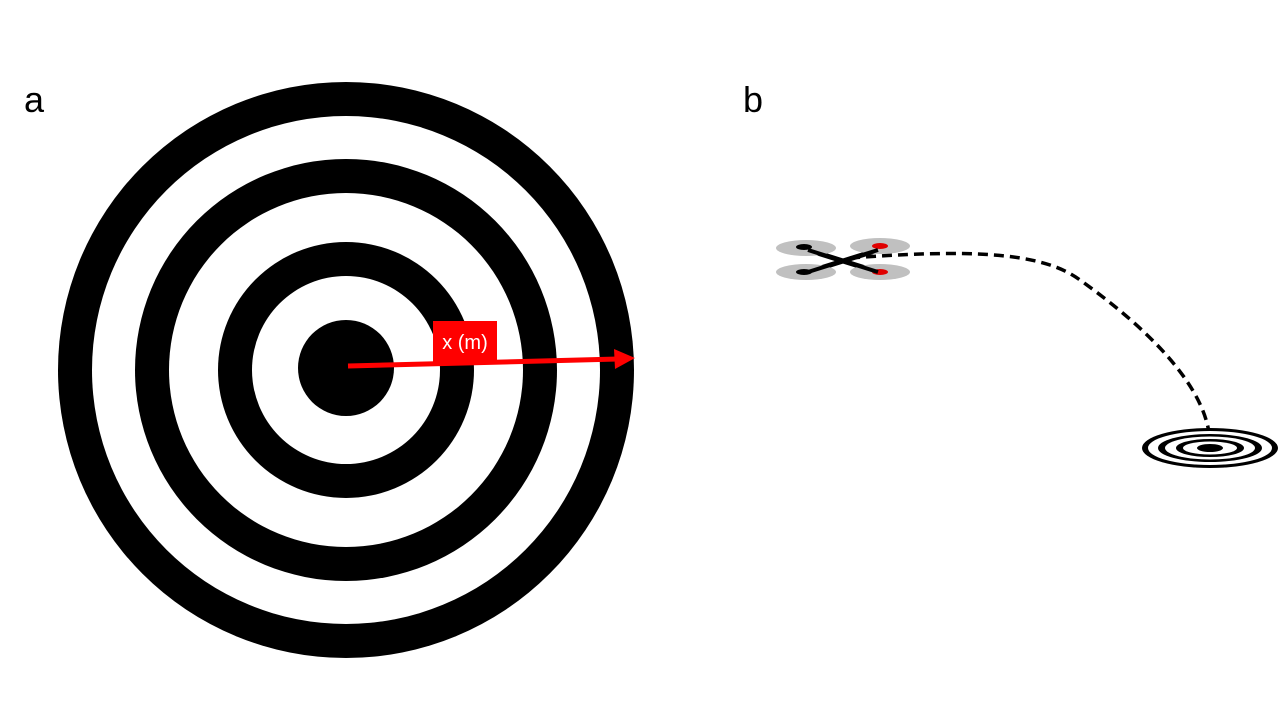 This screenshot has width=1280, height=720. I want to click on drone-icon, so click(843, 259).